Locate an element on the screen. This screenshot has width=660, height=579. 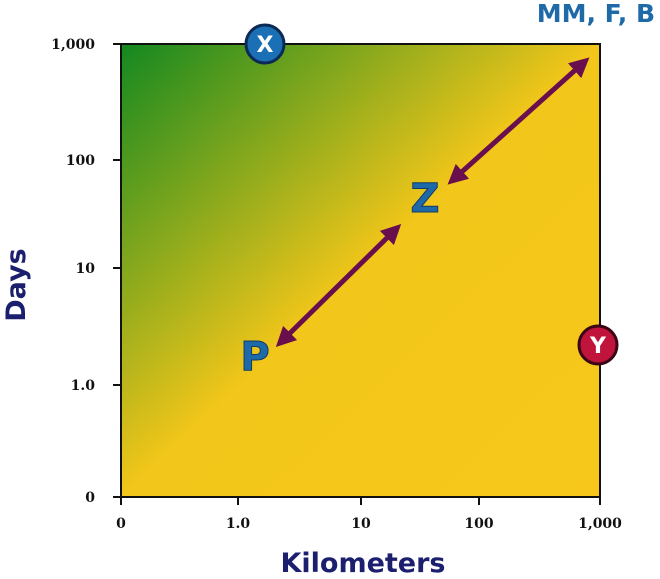
marker-z: Z is located at coordinates (424, 199).